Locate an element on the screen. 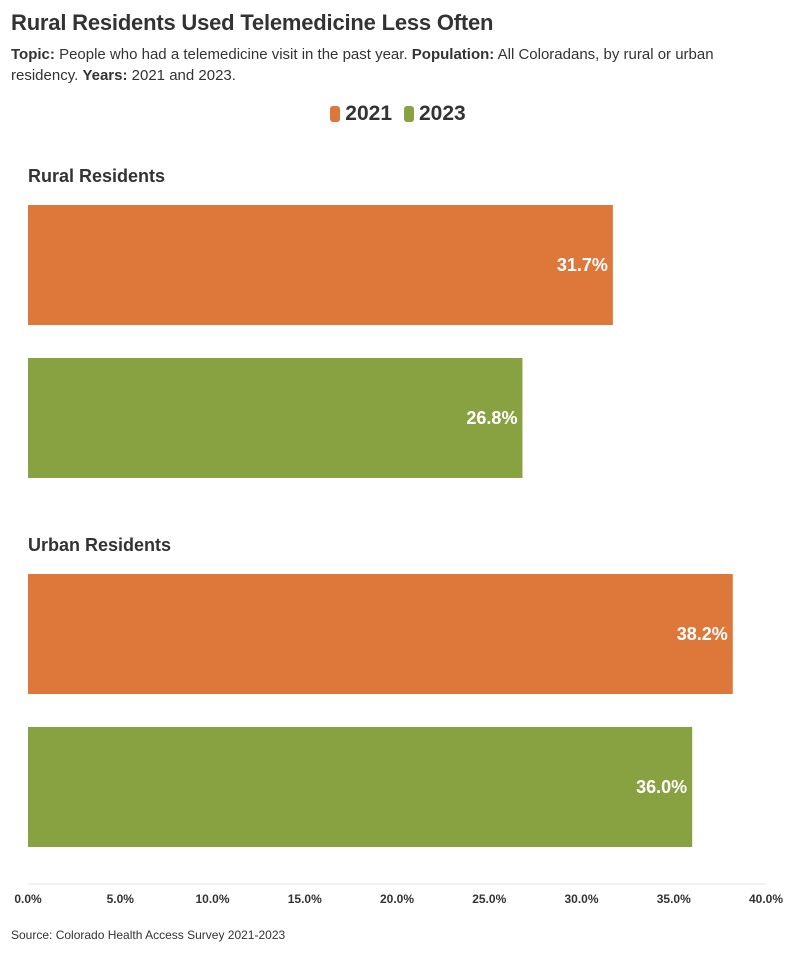 The height and width of the screenshot is (954, 796). x-tick-label: 10.0% is located at coordinates (212, 899).